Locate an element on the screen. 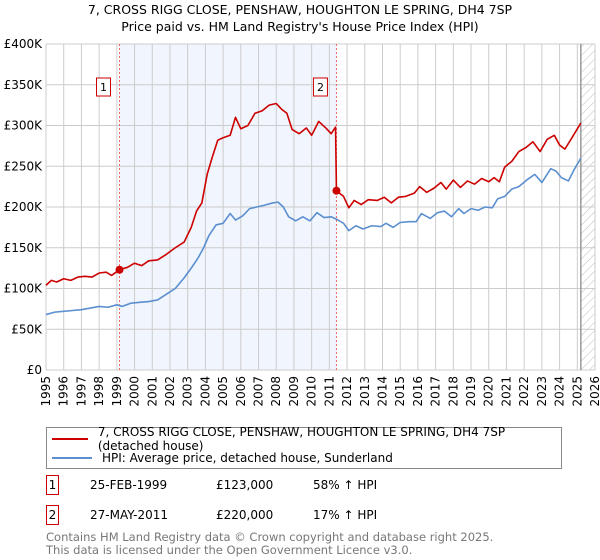 This screenshot has height=560, width=600. sale-row: 2 27-MAY-2011 £220,000 17% ↑ HPI is located at coordinates (246, 515).